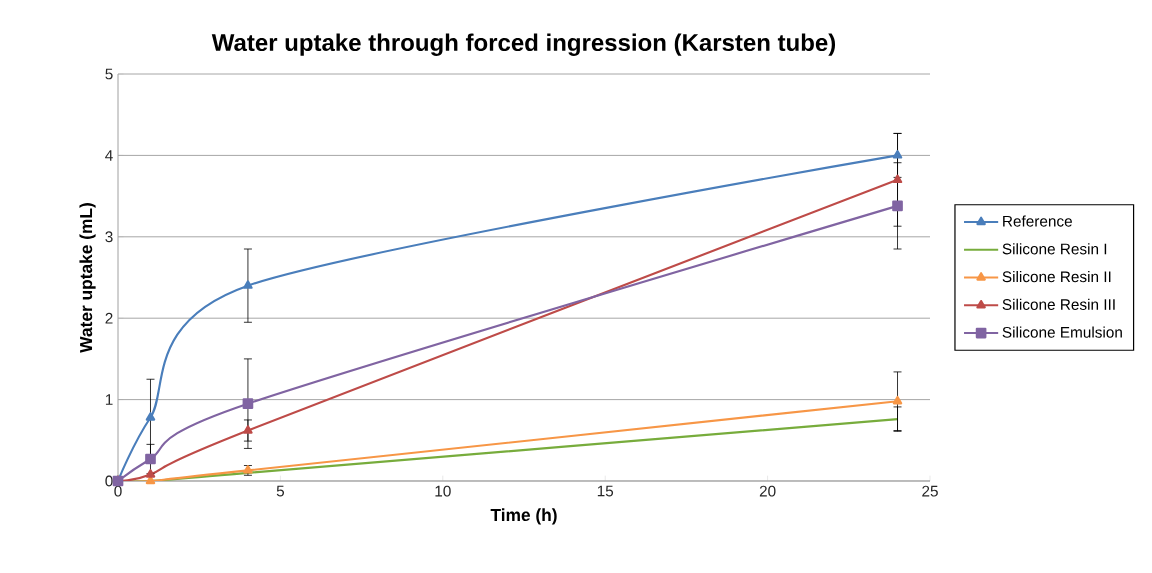 The image size is (1152, 573). I want to click on x-axis-title: Time (h), so click(523, 516).